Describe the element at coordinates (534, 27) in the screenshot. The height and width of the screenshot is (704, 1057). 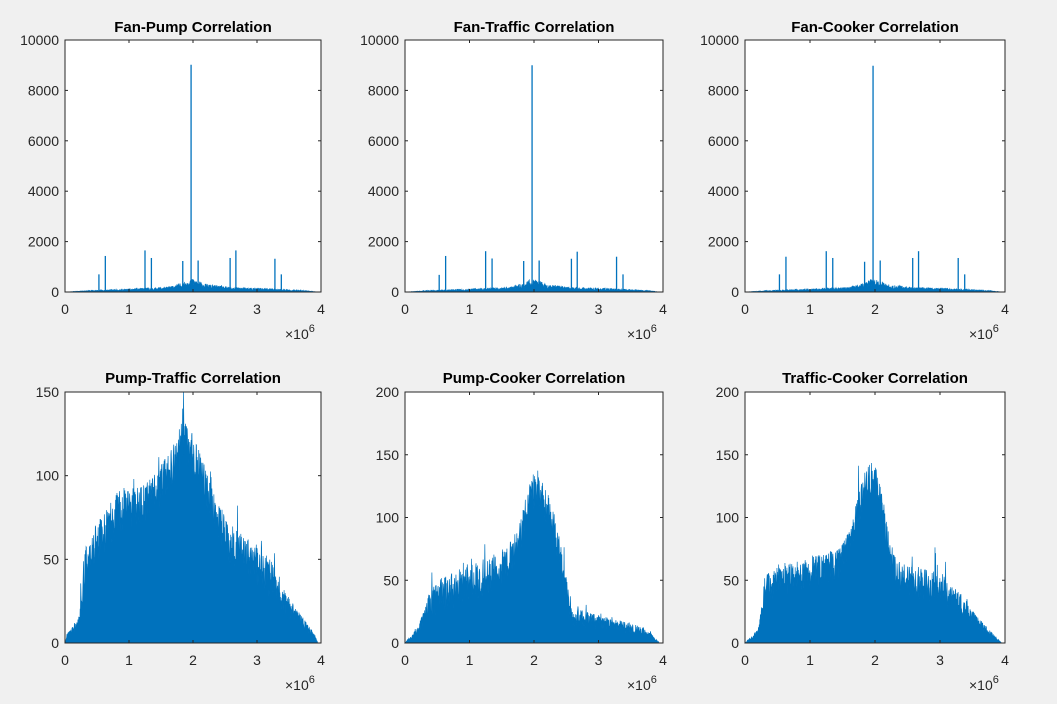
I see `subplot-title: Fan-Traffic Correlation` at that location.